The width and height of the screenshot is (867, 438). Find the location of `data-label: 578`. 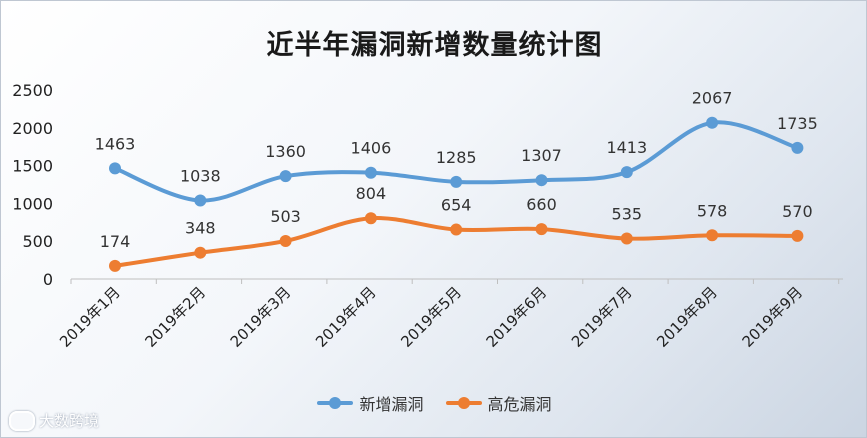

data-label: 578 is located at coordinates (712, 210).